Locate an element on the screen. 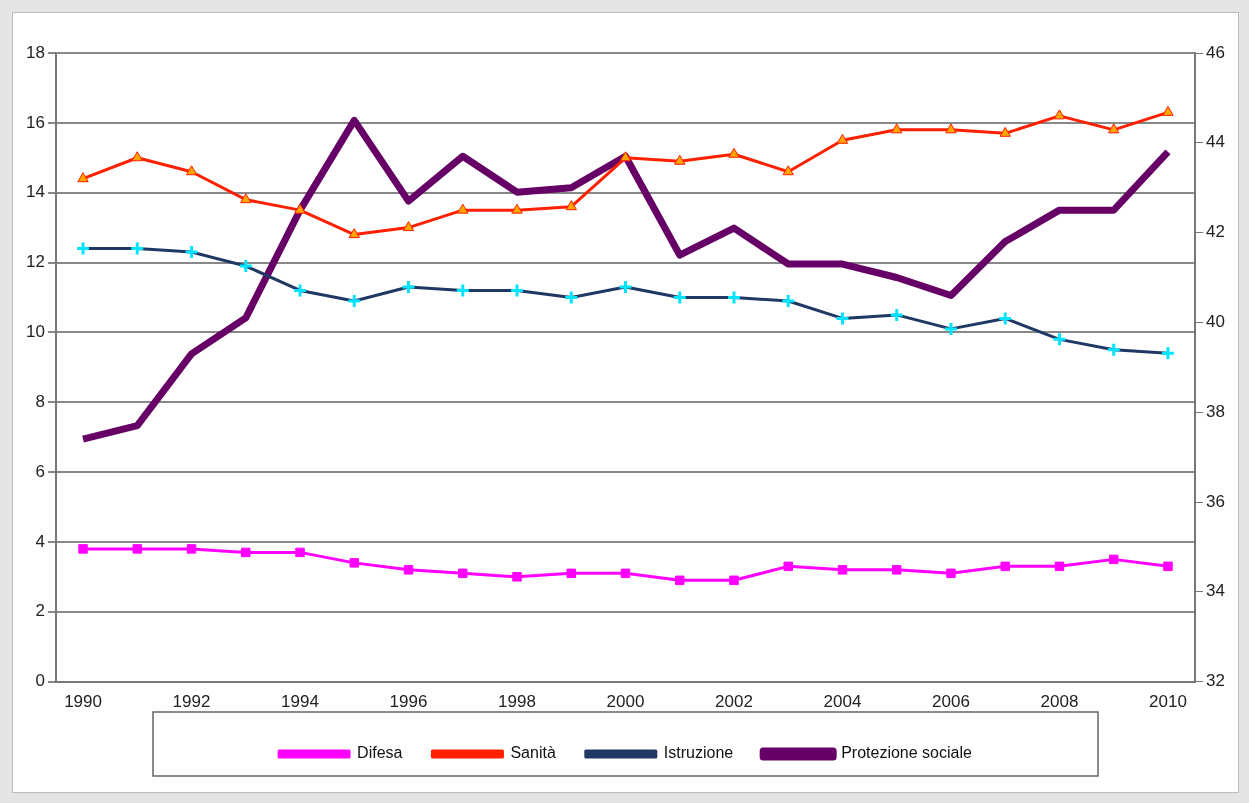 Image resolution: width=1249 pixels, height=803 pixels. x-tick-label: 2002 is located at coordinates (734, 702).